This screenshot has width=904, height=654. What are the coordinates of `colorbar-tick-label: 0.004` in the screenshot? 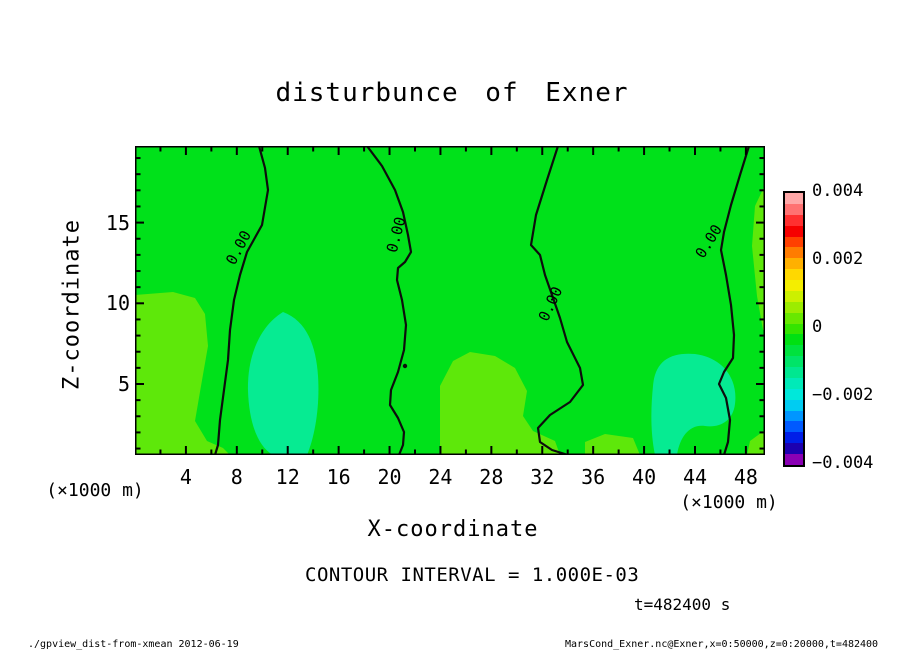 It's located at (838, 191).